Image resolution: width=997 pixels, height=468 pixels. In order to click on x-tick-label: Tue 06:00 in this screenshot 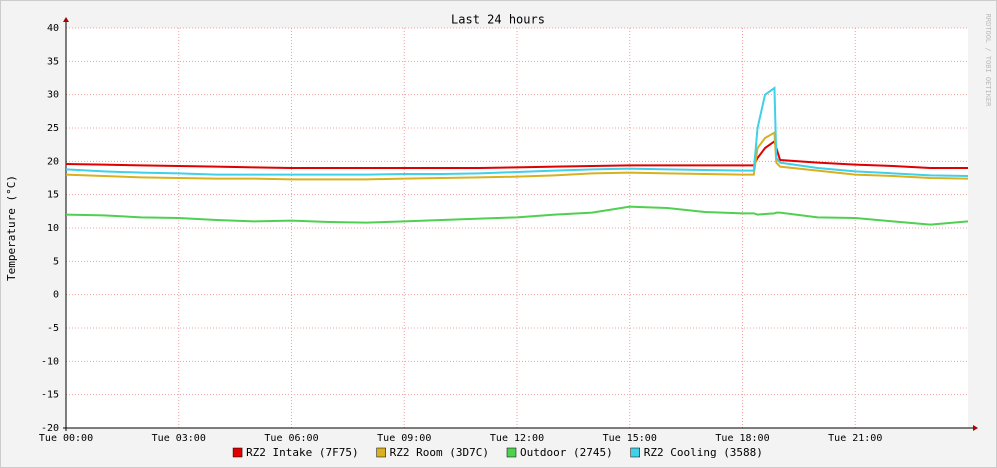, I will do `click(291, 438)`.